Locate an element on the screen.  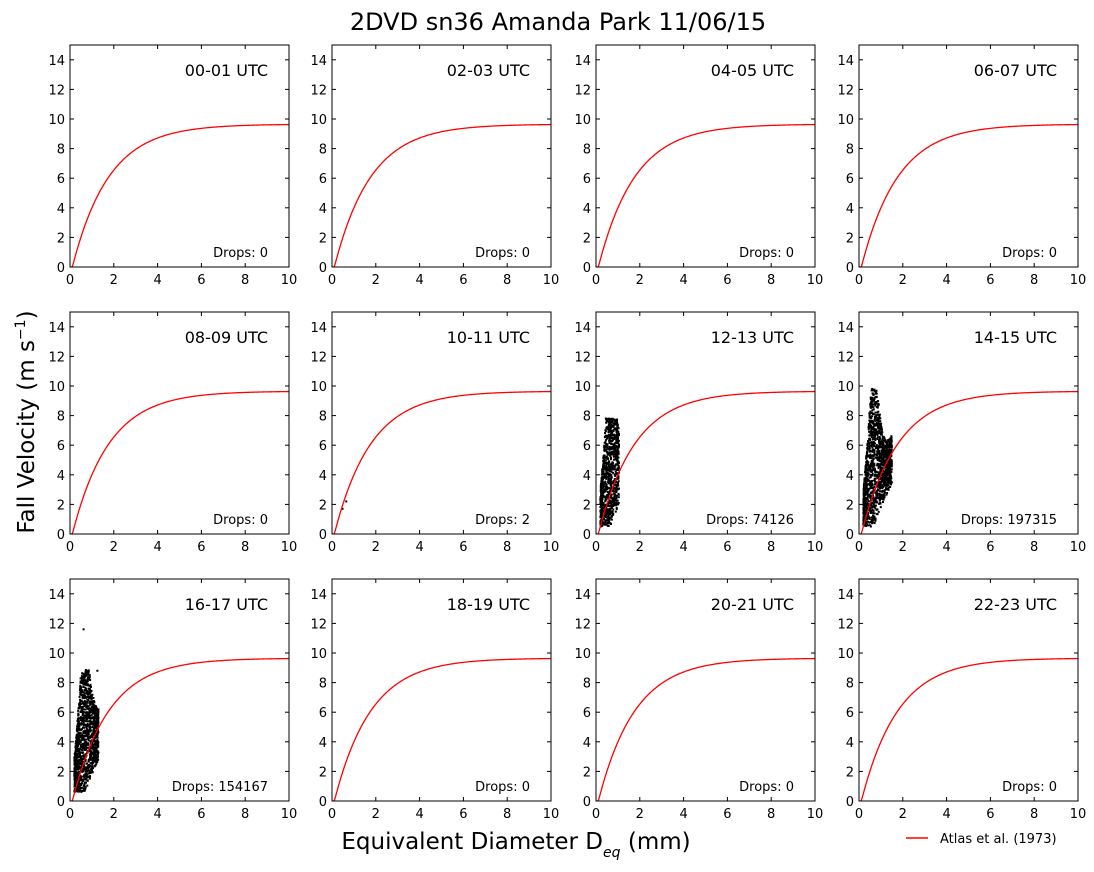
y-tick-label: 4 is located at coordinates (61, 209).